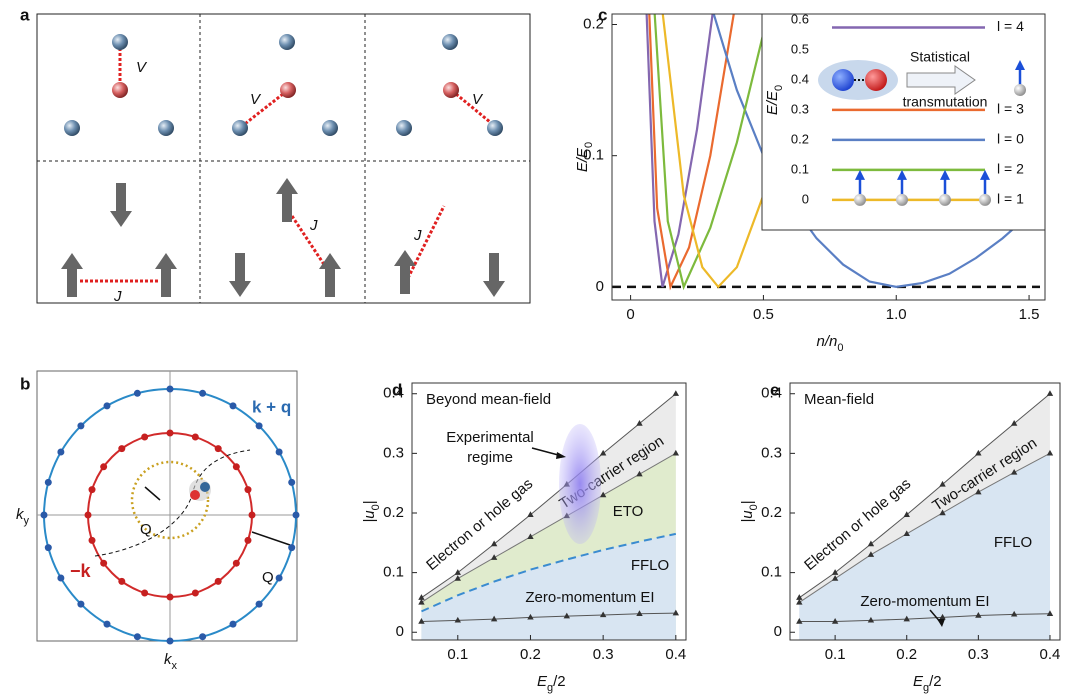 This screenshot has width=1080, height=699. Describe the element at coordinates (27, 521) in the screenshot. I see `axis-label-part: y` at that location.